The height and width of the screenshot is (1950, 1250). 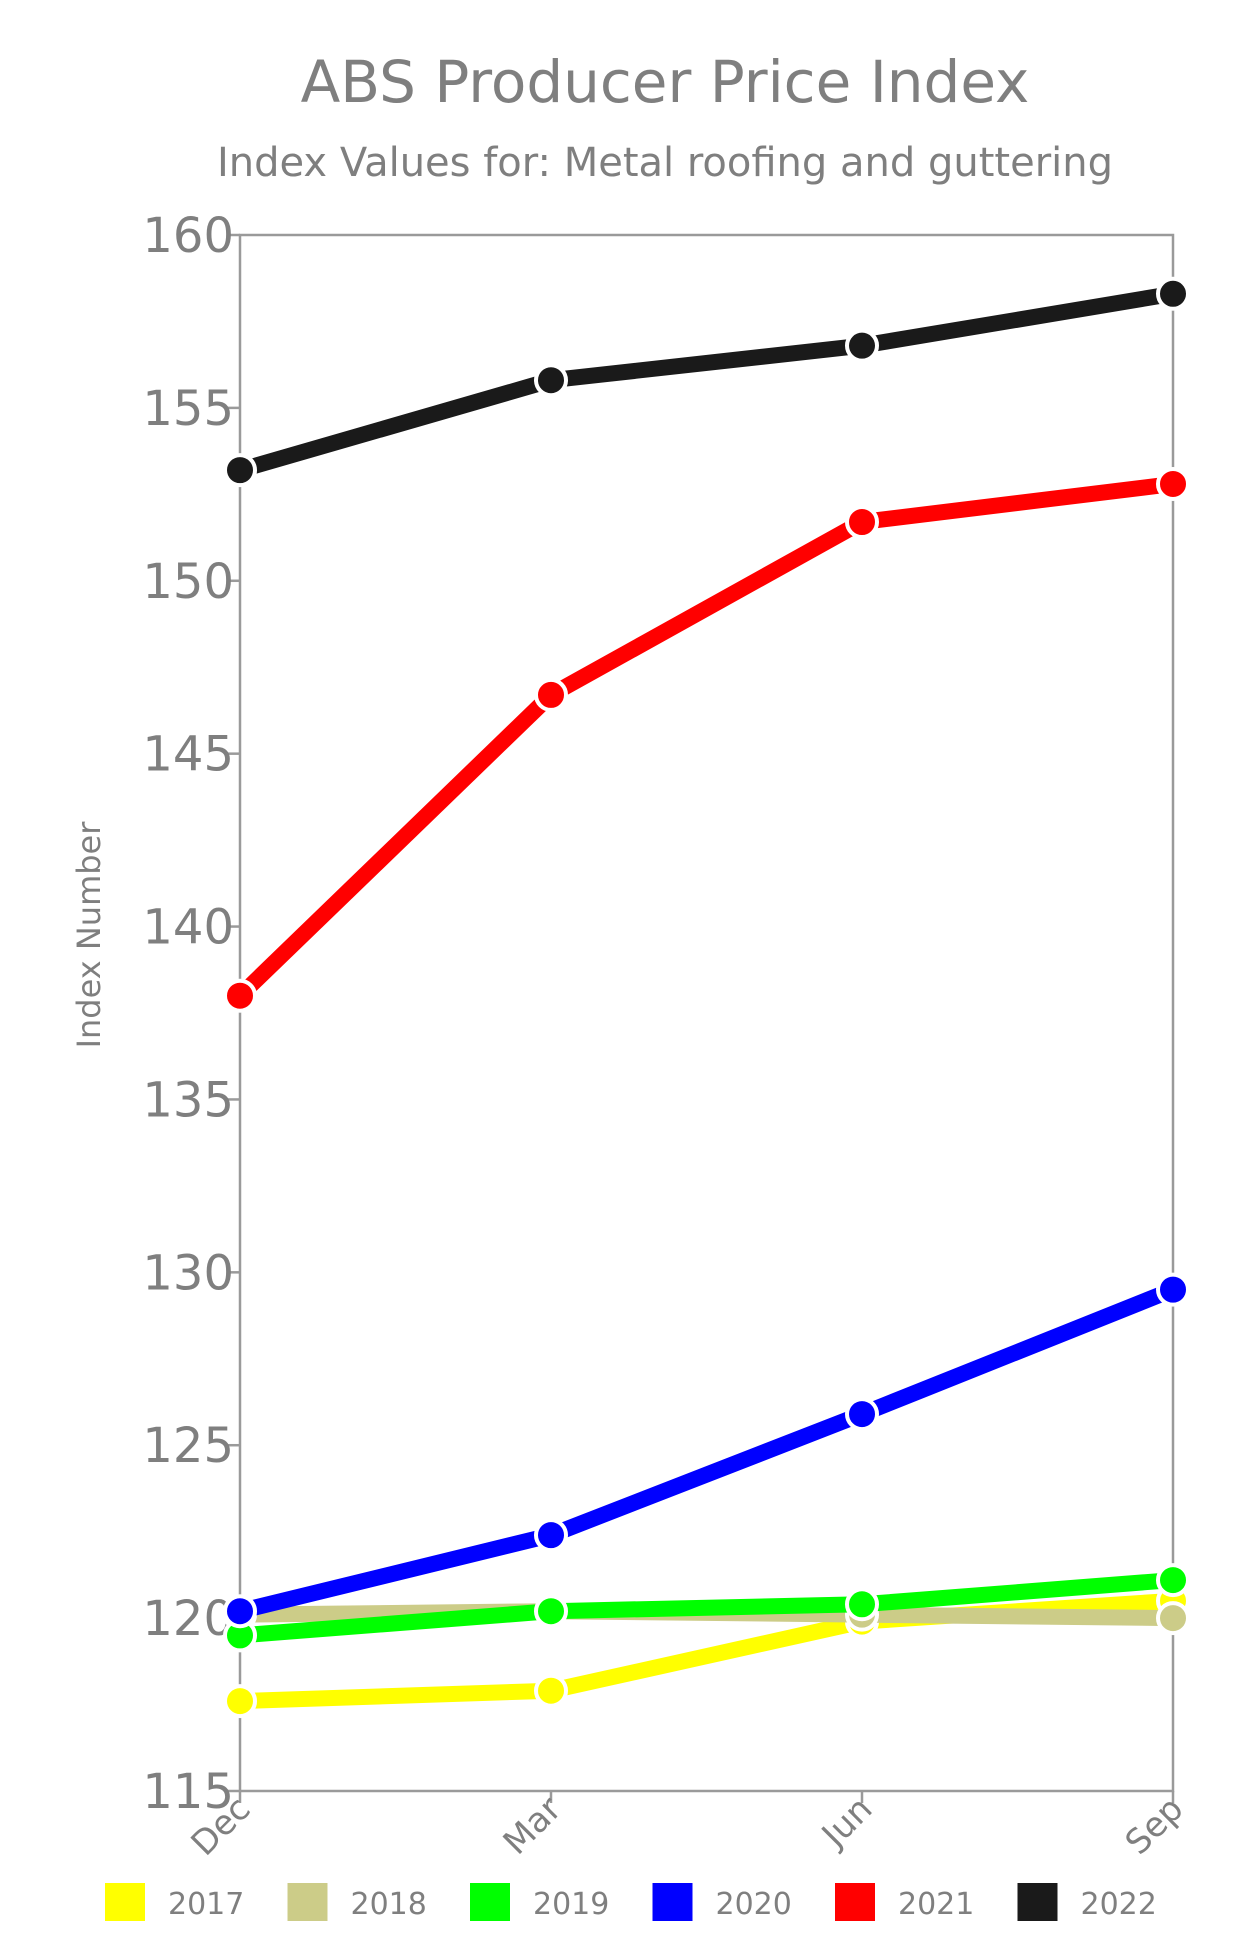 I want to click on series-2022, so click(x=706, y=382).